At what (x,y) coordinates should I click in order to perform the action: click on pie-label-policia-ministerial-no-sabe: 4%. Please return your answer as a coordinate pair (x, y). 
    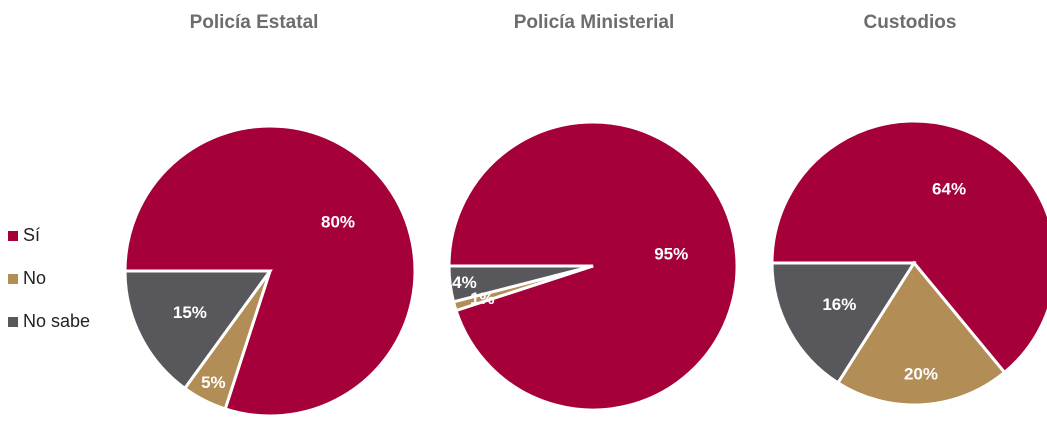
    Looking at the image, I should click on (464, 282).